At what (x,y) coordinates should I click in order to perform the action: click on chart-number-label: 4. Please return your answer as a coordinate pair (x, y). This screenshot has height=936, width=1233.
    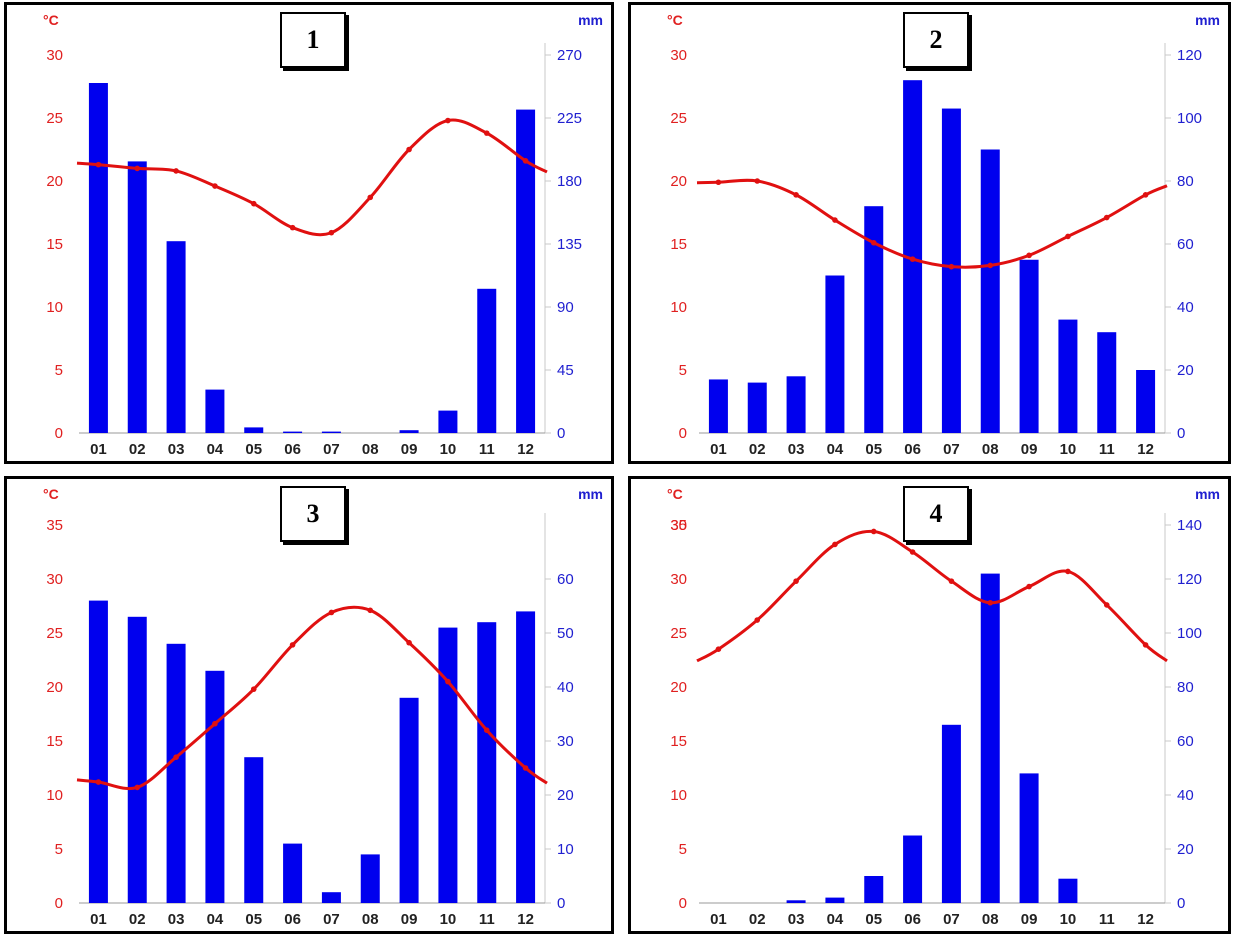
    Looking at the image, I should click on (936, 514).